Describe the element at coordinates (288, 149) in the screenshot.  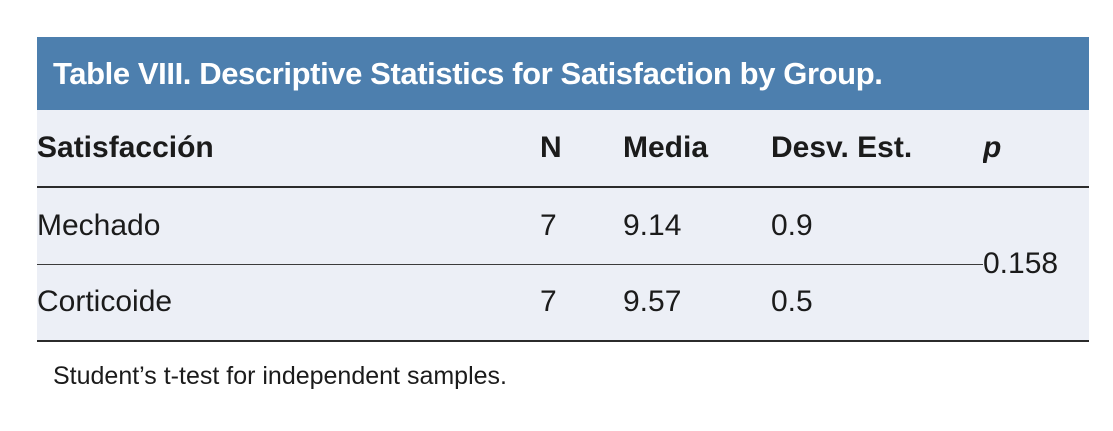
I see `col-header-satisfaccion: Satisfacción` at that location.